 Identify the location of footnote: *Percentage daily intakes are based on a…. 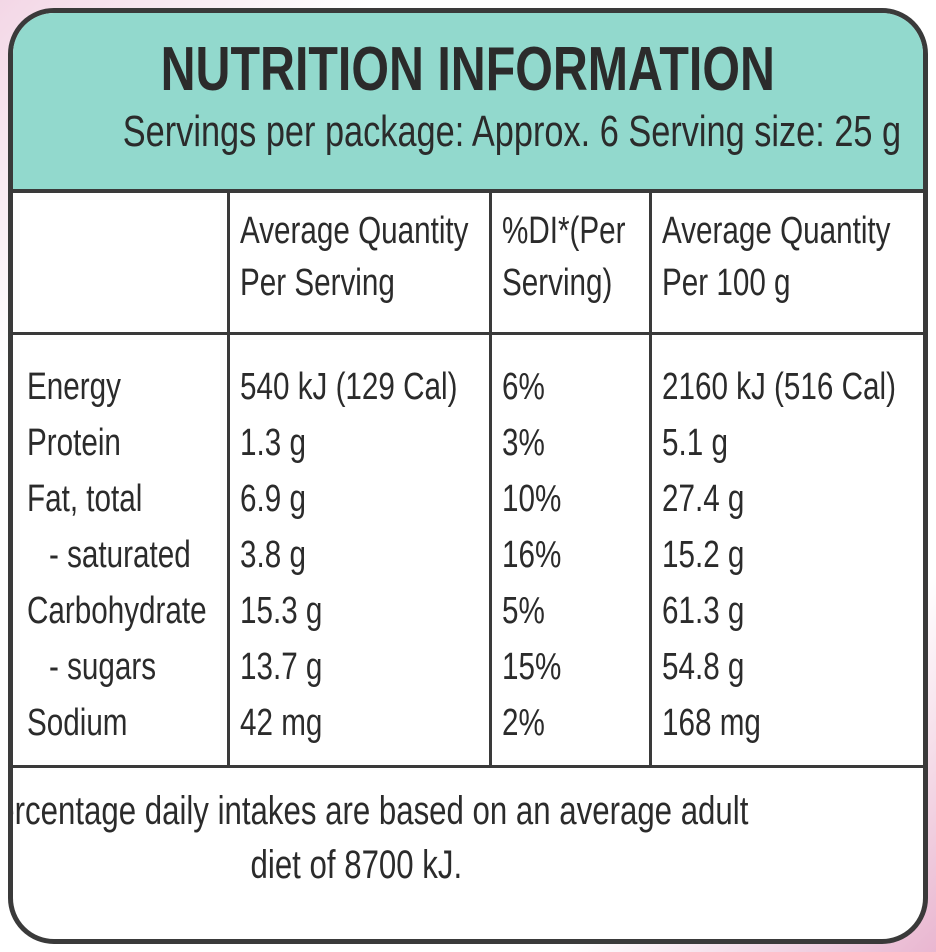
(378, 837).